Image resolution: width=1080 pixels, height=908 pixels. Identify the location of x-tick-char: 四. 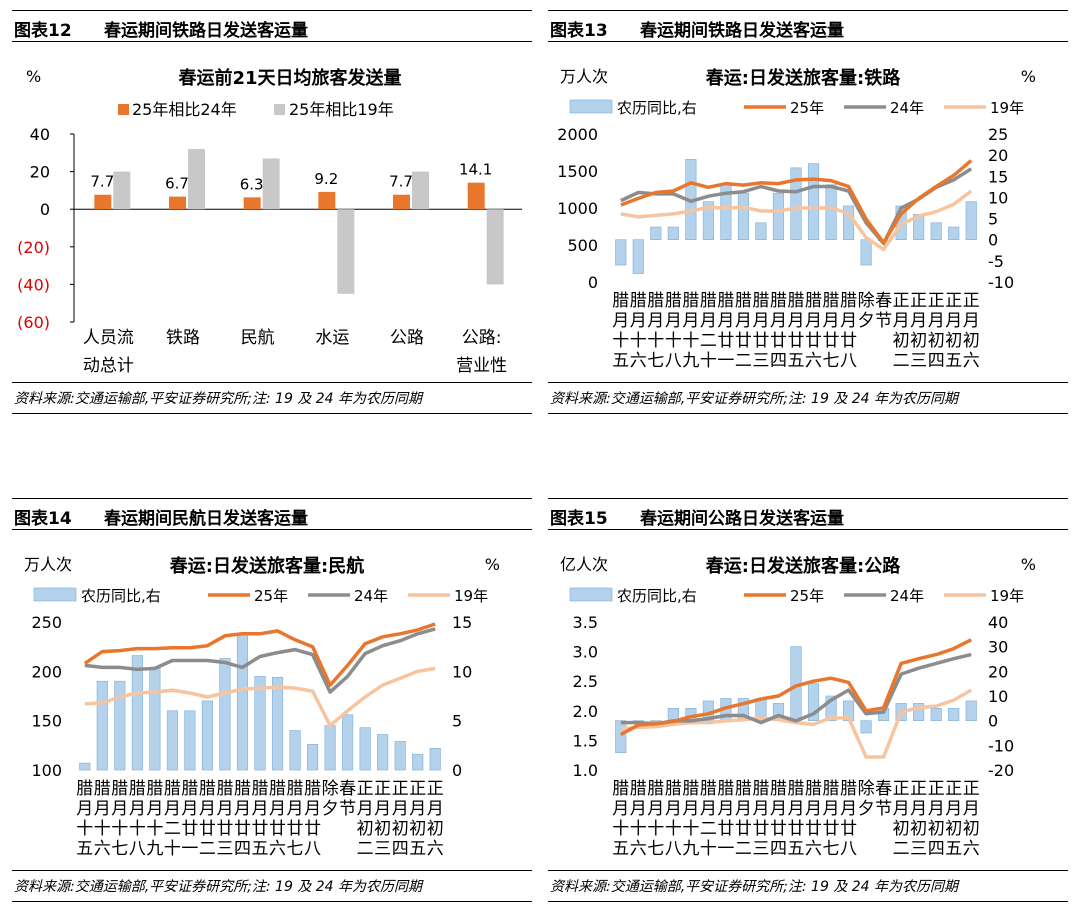
(936, 361).